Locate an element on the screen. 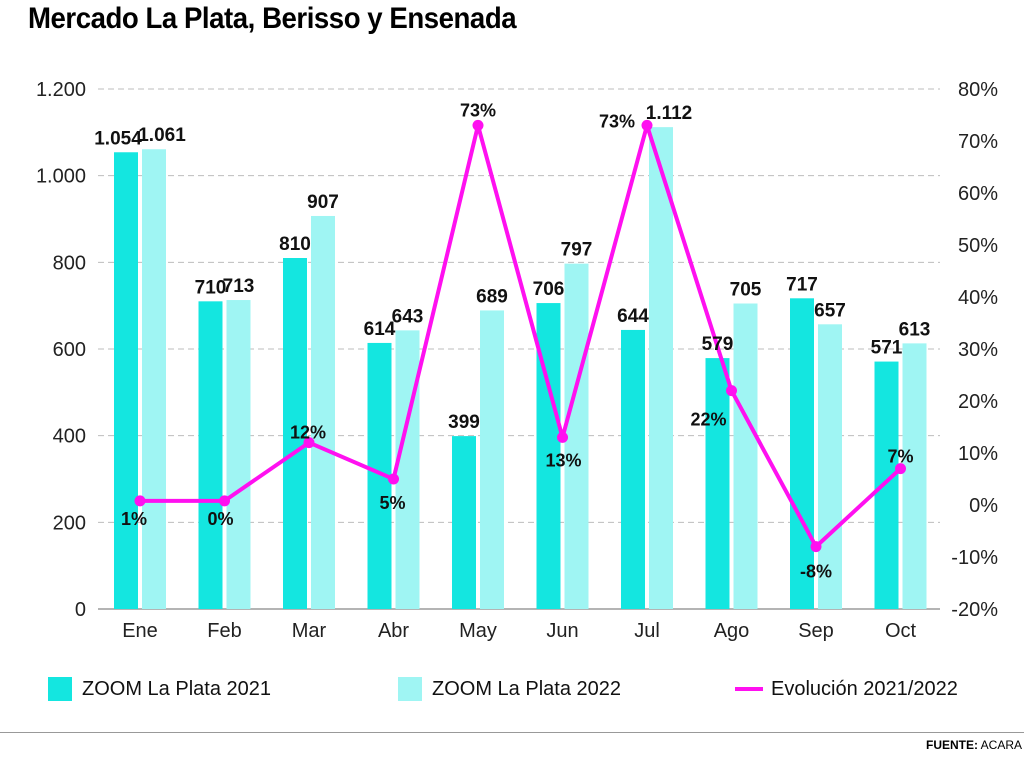  bar-value-label-2021: 644 is located at coordinates (633, 316).